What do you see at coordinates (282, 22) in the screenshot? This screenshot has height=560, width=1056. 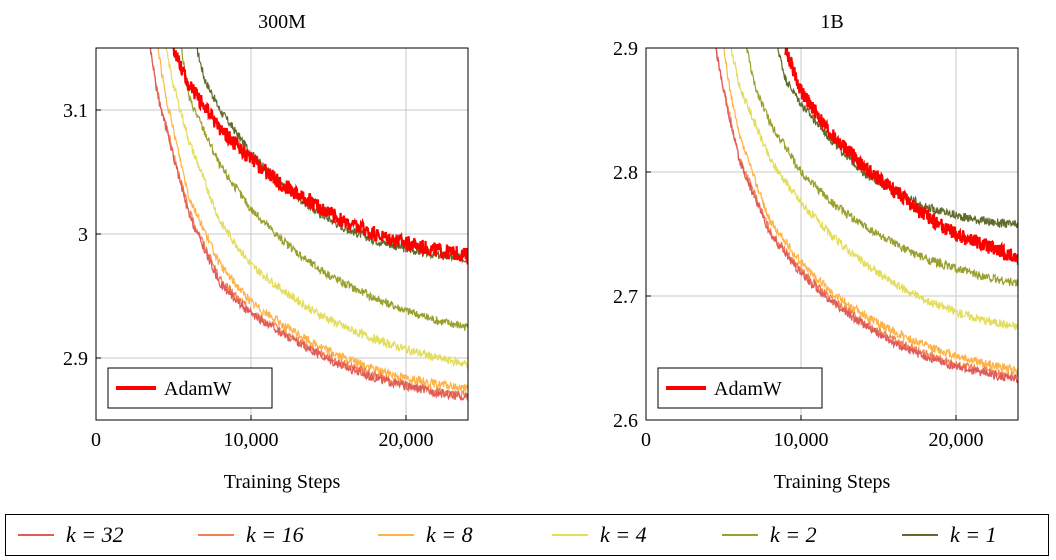 I see `chart-title: 300M` at bounding box center [282, 22].